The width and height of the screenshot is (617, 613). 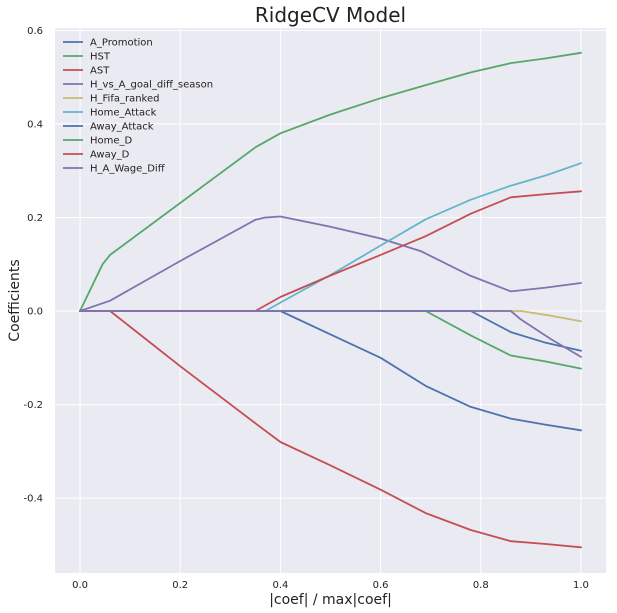 I want to click on series-line-h-a-wage-diff, so click(x=330, y=334).